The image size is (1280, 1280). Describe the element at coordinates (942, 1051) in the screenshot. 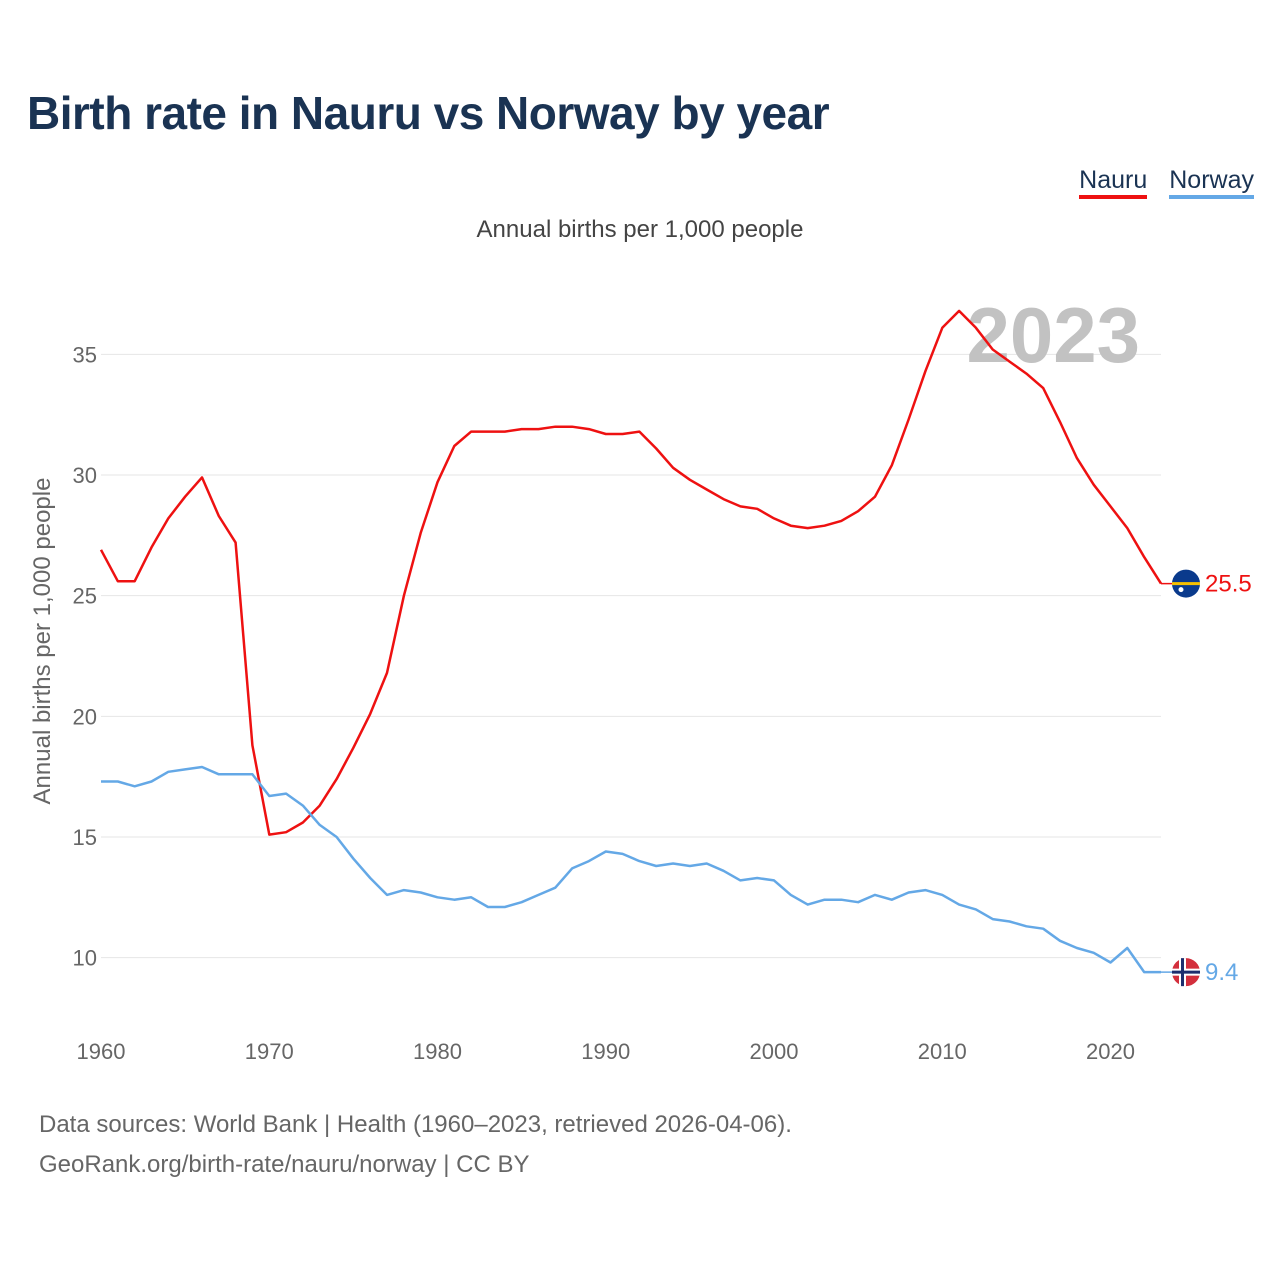

I see `x-tick-label: 2010` at that location.